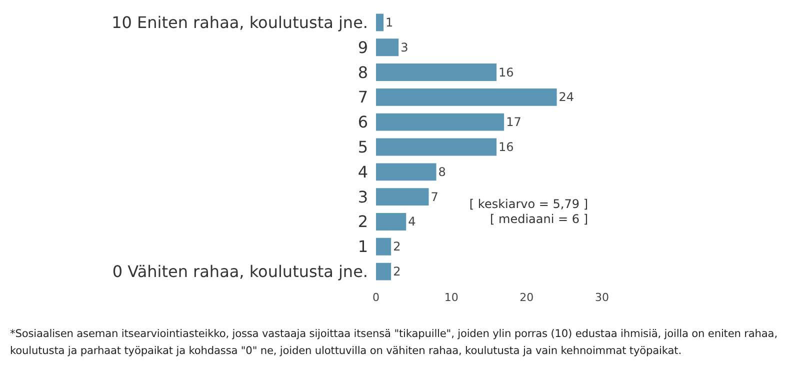  What do you see at coordinates (240, 22) in the screenshot?
I see `y-tick-label: 10 Eniten rahaa, koulutusta jne.` at bounding box center [240, 22].